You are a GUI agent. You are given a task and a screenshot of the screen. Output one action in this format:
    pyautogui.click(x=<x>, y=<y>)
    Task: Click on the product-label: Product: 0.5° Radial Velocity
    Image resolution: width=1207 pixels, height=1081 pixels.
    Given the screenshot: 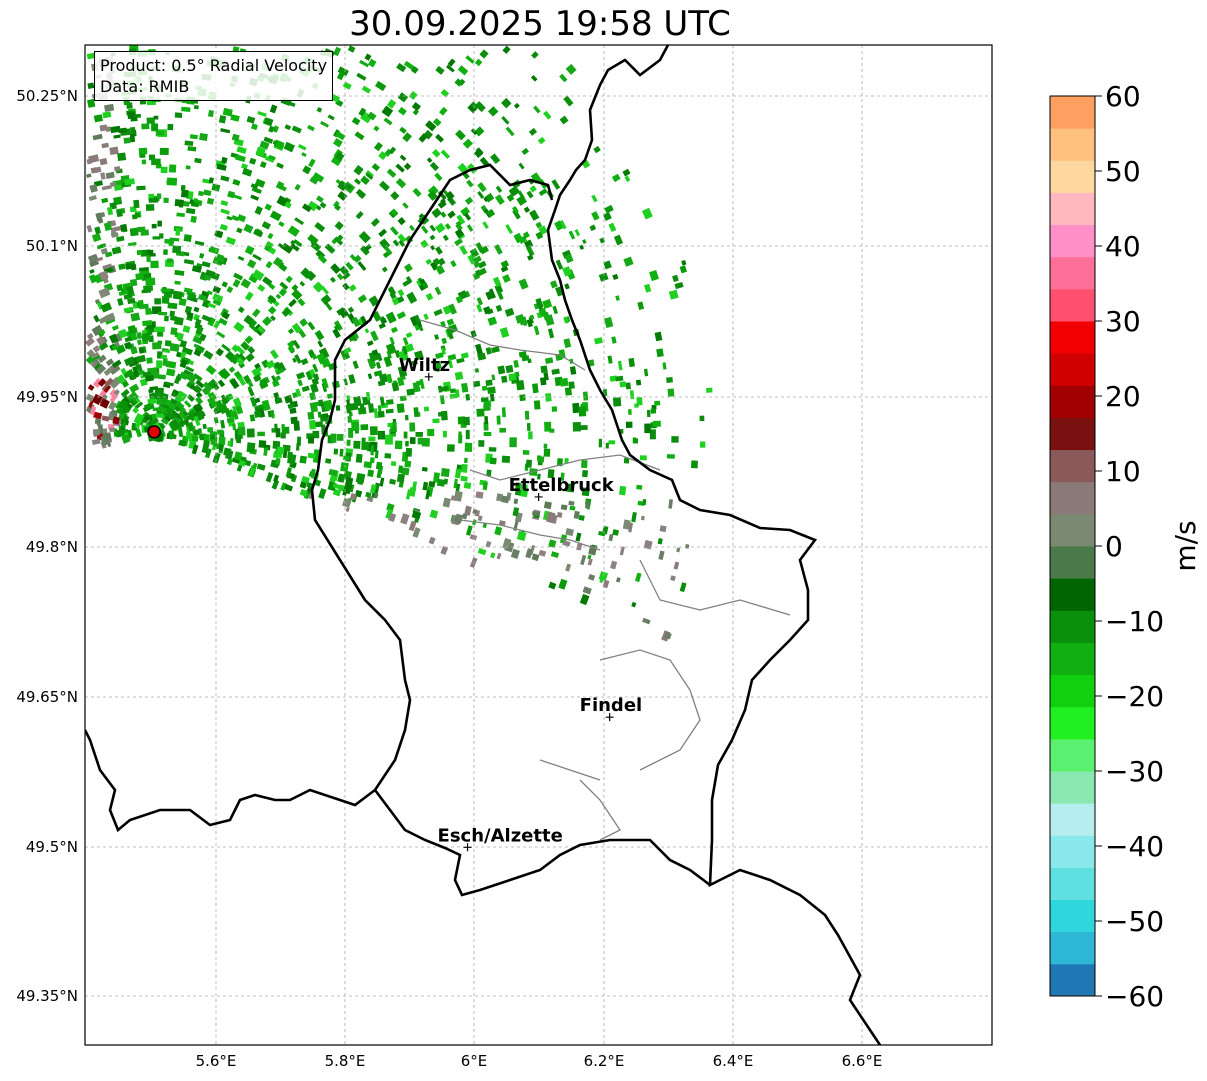 What is the action you would take?
    pyautogui.click(x=214, y=65)
    